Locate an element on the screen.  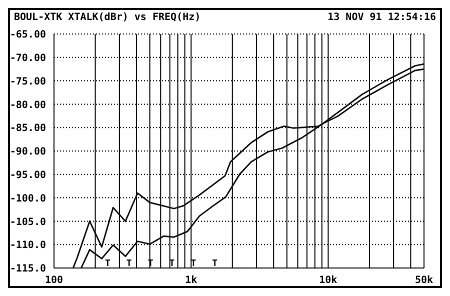
x-tick-label: 10k is located at coordinates (328, 280).